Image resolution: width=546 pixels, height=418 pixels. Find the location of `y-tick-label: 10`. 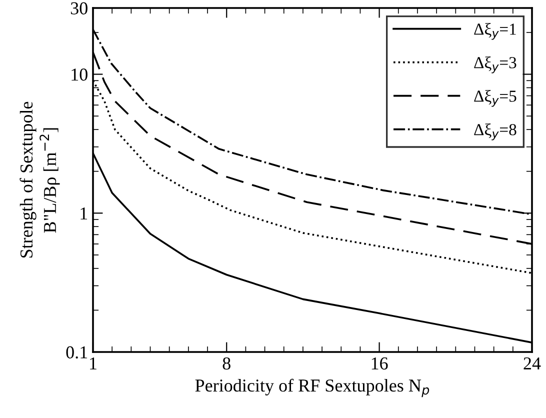

y-tick-label: 10 is located at coordinates (80, 74).